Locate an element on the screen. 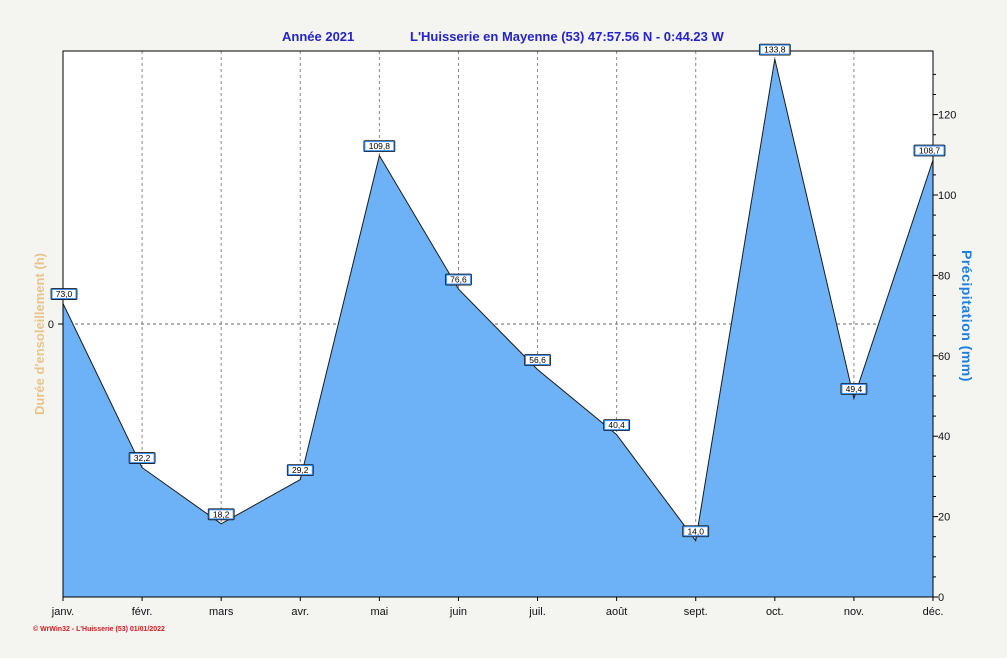 The height and width of the screenshot is (658, 1007). data-label: 133,8 is located at coordinates (775, 50).